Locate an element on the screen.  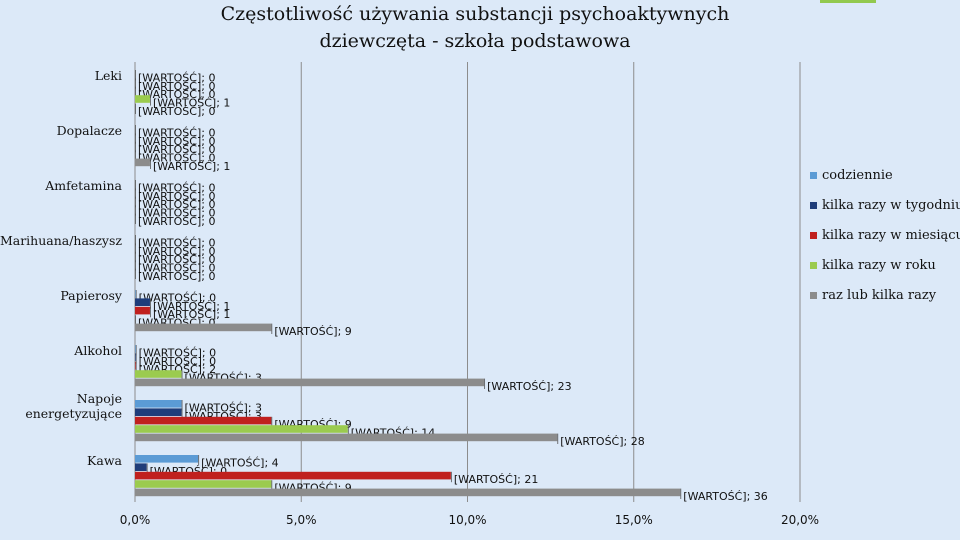
x-tick-label: 5,0% is located at coordinates (301, 520).